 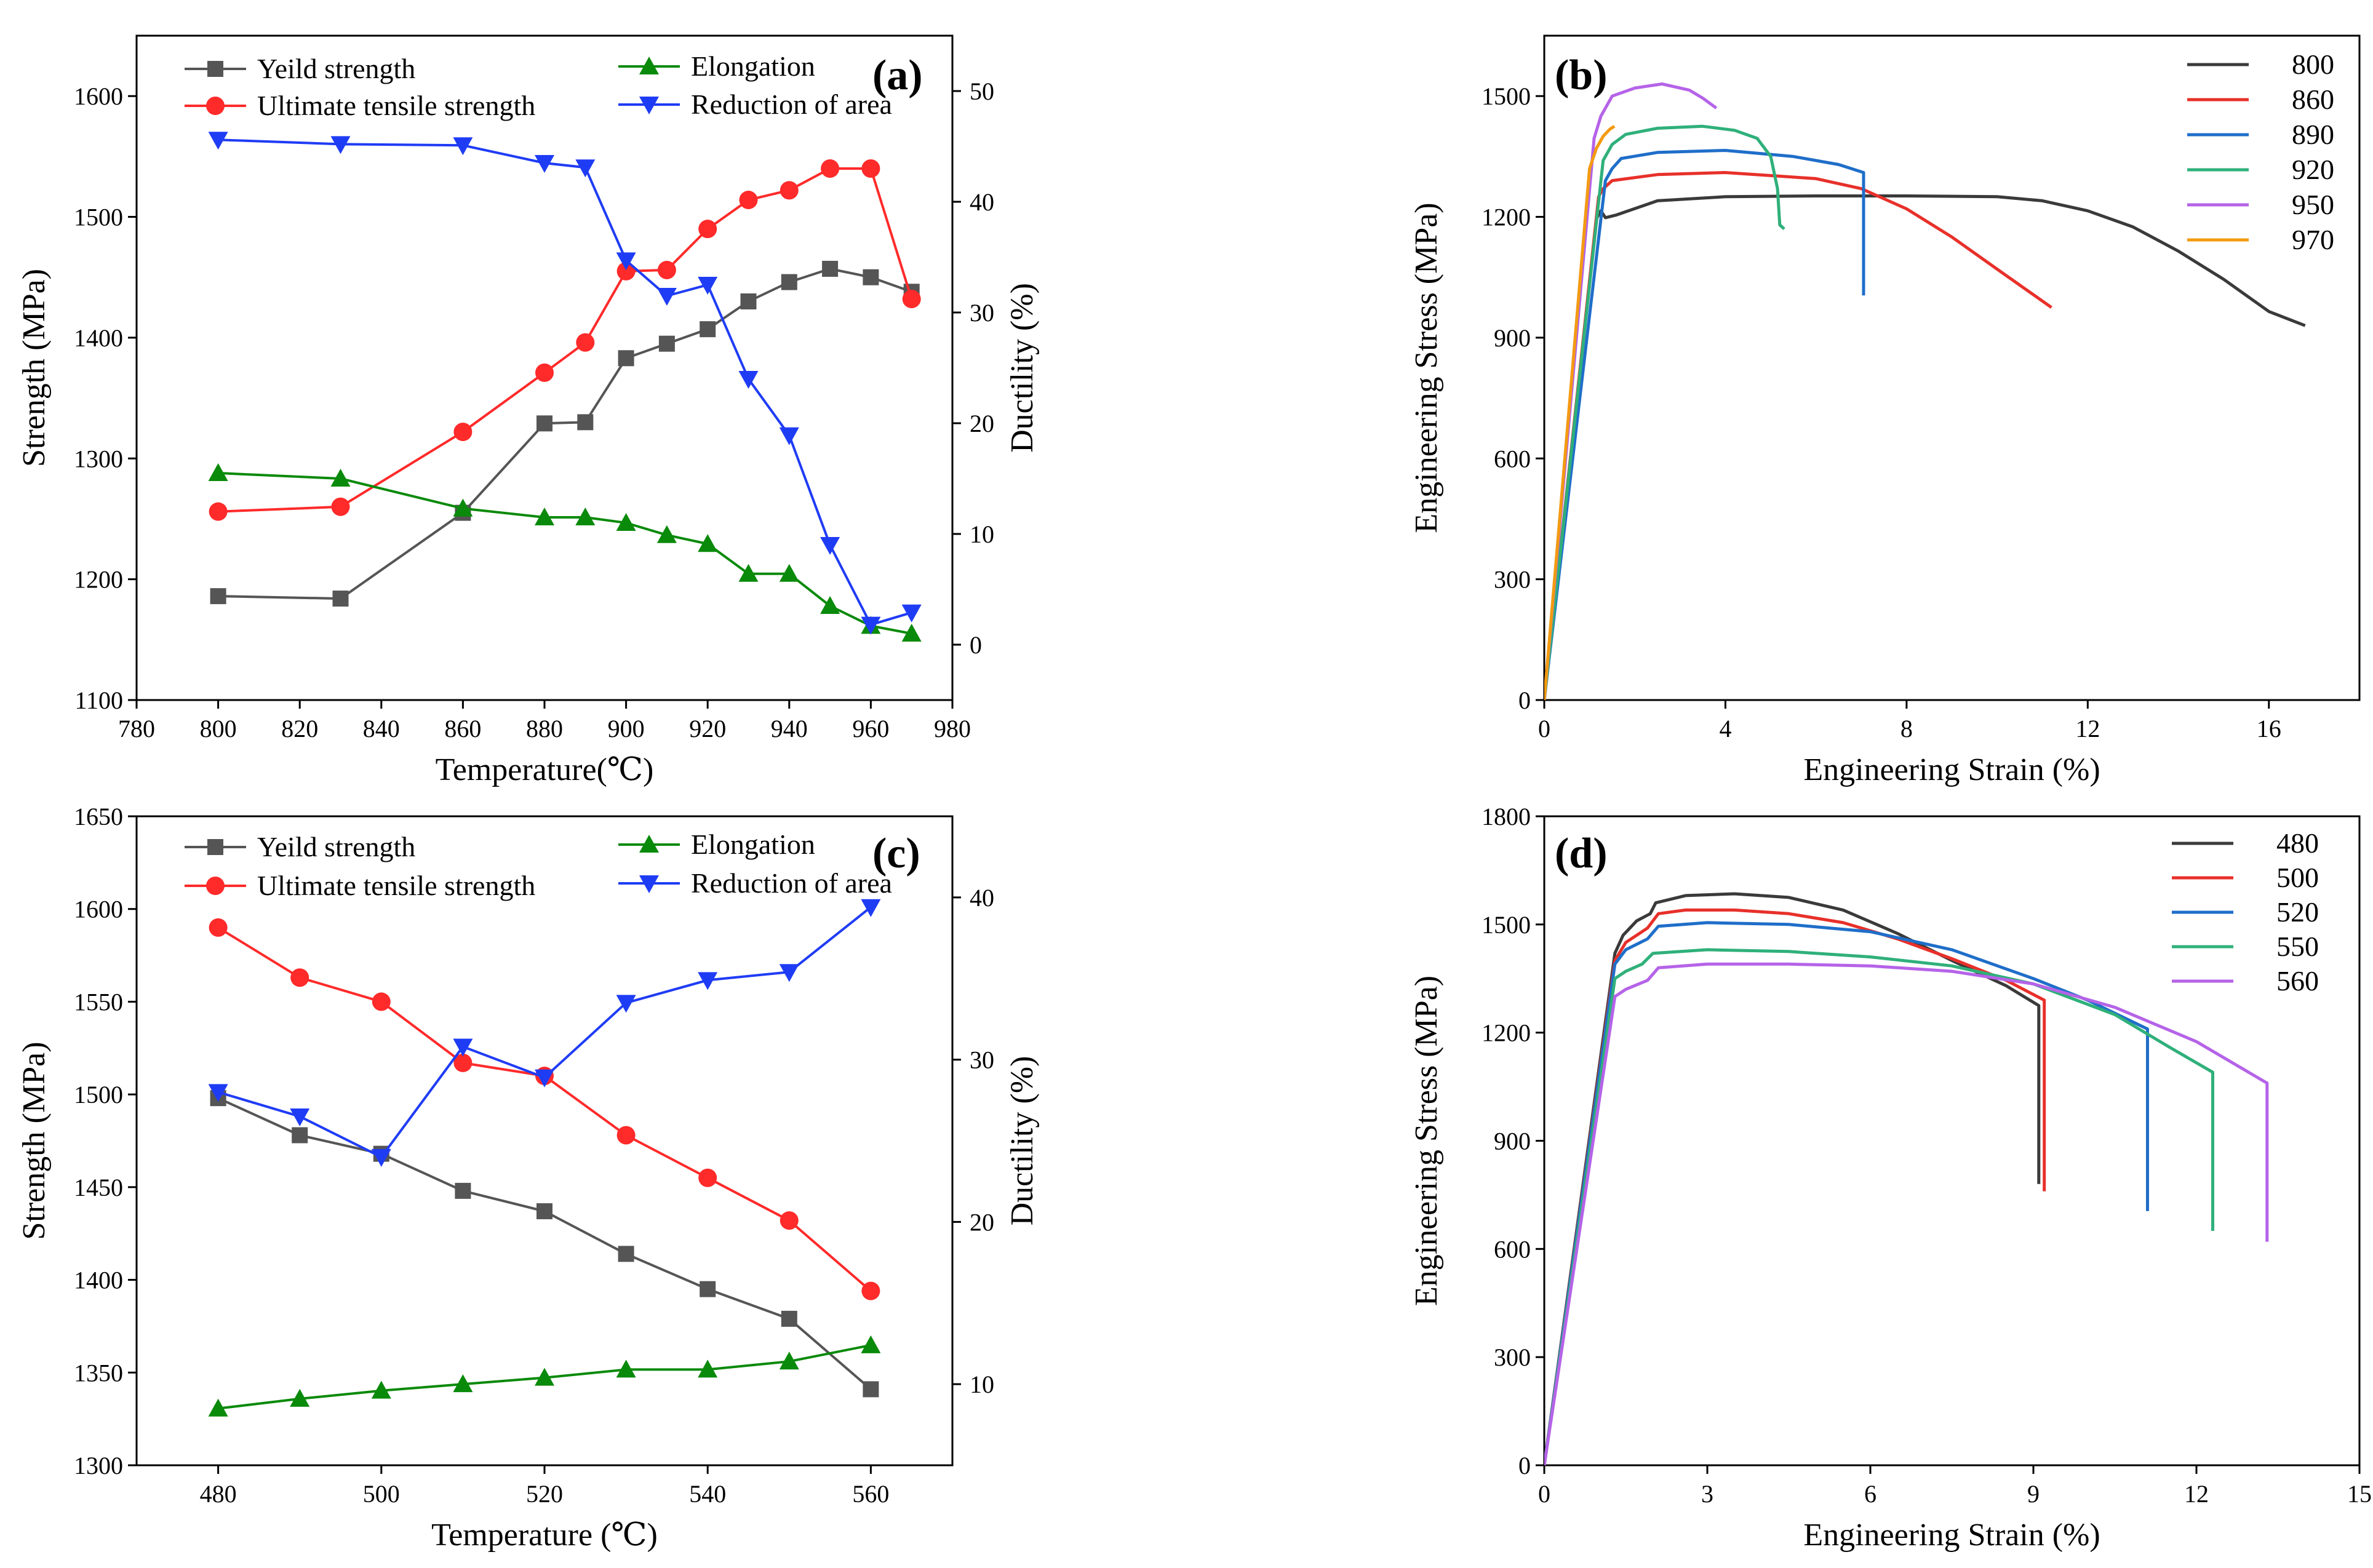 I want to click on legend-label: 560, so click(x=2297, y=981).